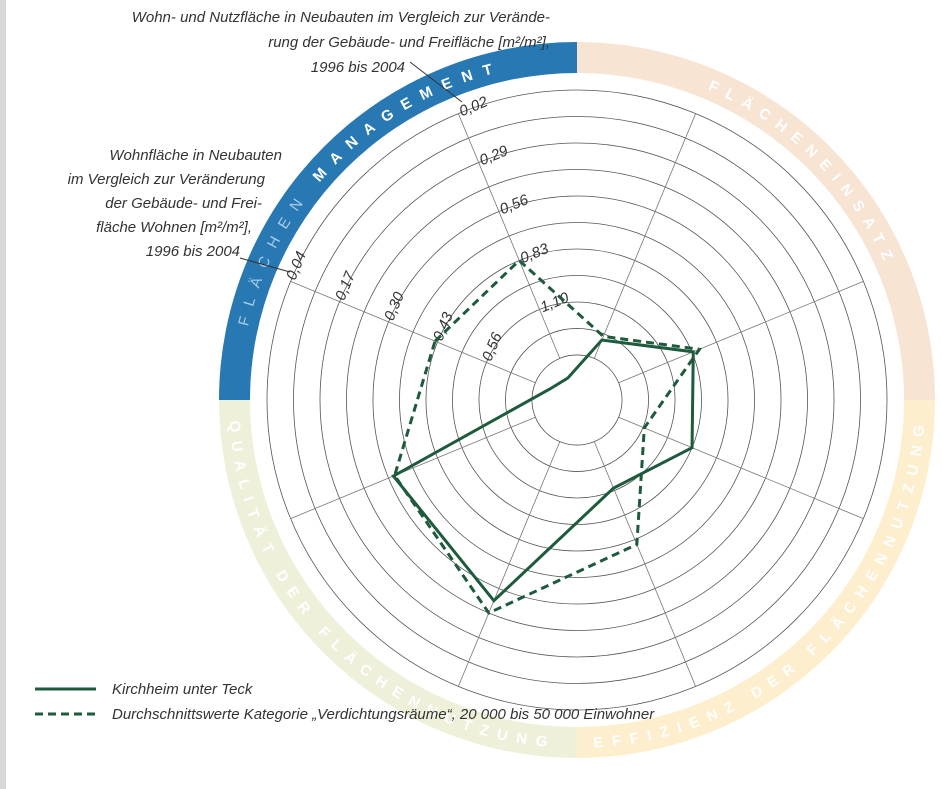 Image resolution: width=942 pixels, height=789 pixels. What do you see at coordinates (174, 227) in the screenshot?
I see `annotation: fläche Wohnen [m²/m²],` at bounding box center [174, 227].